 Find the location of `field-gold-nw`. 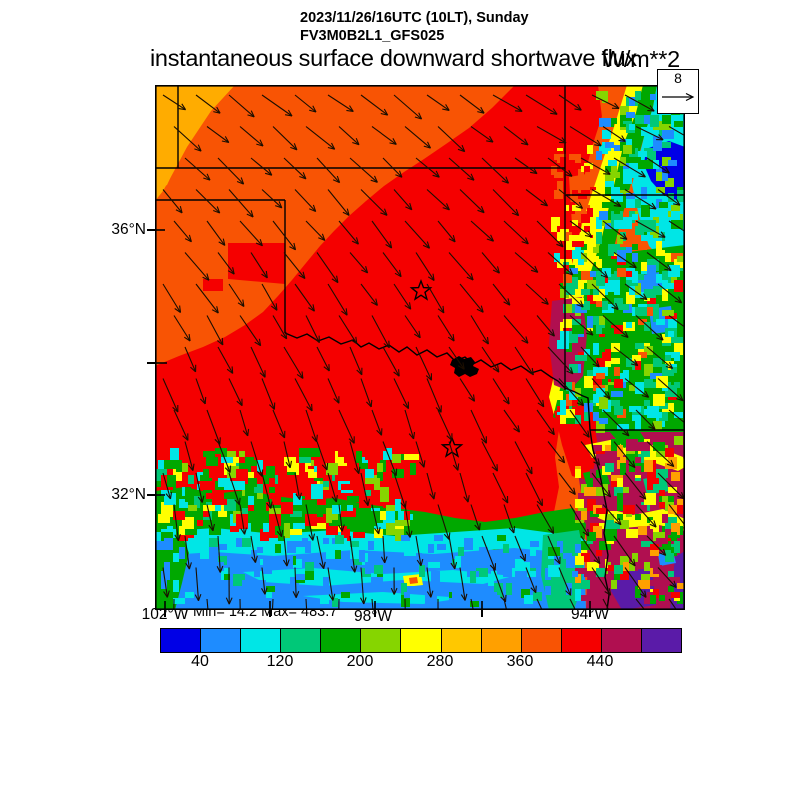

field-gold-nw is located at coordinates (195, 143).